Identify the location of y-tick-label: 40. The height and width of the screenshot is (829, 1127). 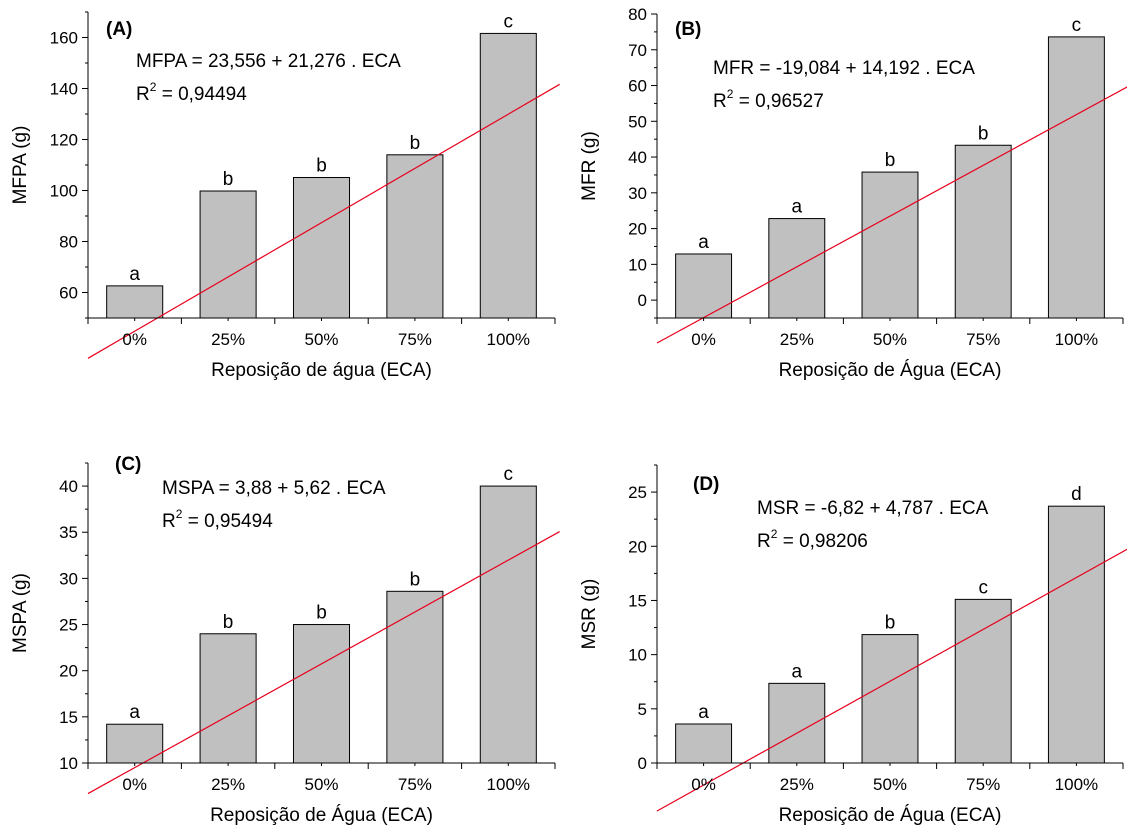
(637, 157).